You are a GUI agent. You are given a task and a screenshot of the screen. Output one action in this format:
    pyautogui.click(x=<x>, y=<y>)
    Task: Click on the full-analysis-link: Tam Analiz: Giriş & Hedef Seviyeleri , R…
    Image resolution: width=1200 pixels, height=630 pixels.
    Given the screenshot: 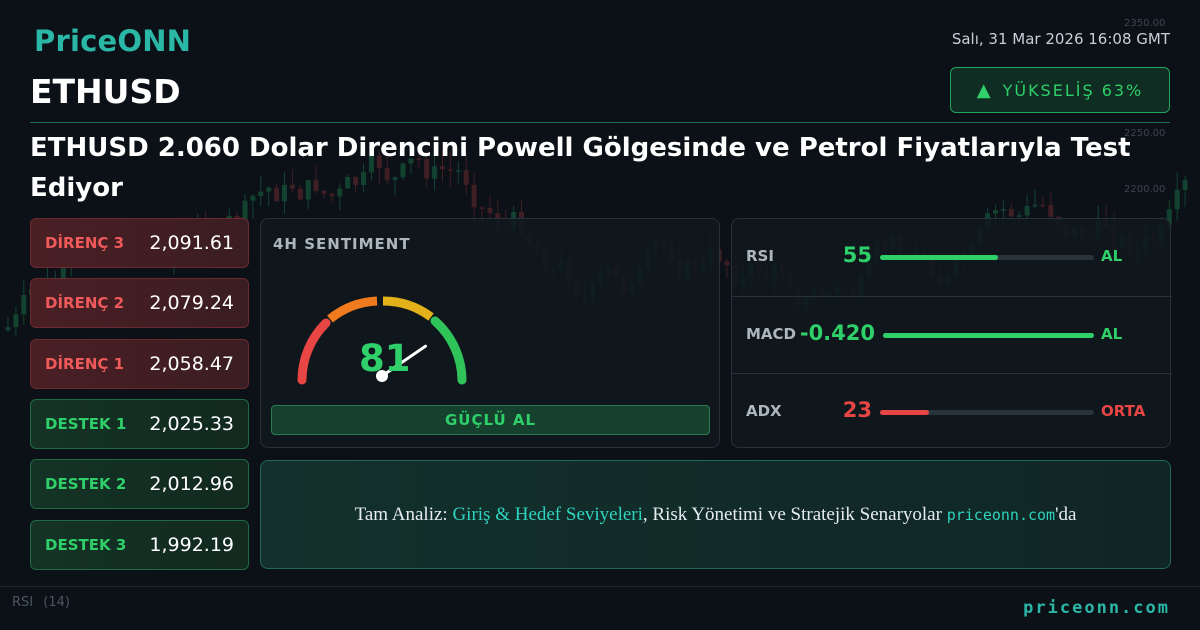 What is the action you would take?
    pyautogui.click(x=715, y=514)
    